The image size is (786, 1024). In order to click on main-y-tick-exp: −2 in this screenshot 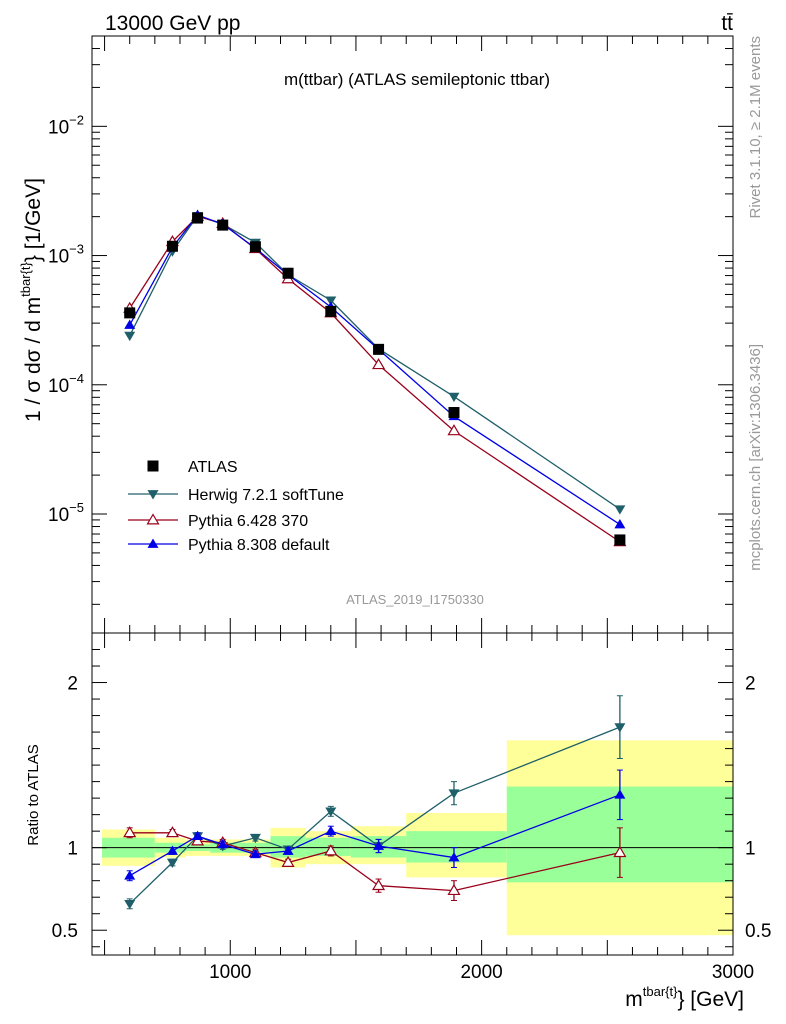, I will do `click(76, 119)`.